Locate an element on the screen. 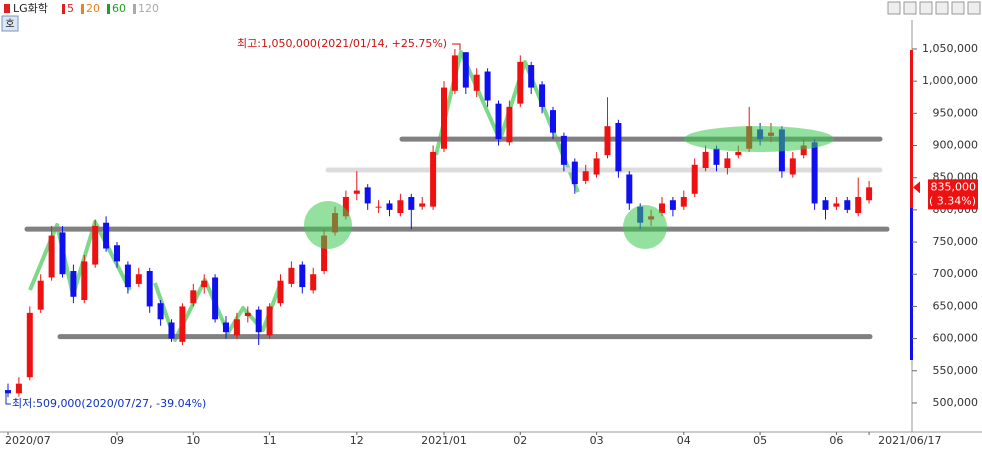  x-tick-label: 04 is located at coordinates (684, 440).